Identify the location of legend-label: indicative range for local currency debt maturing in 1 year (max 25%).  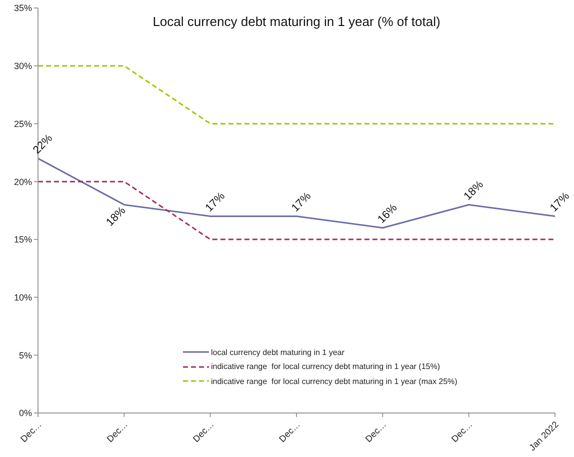
(334, 381).